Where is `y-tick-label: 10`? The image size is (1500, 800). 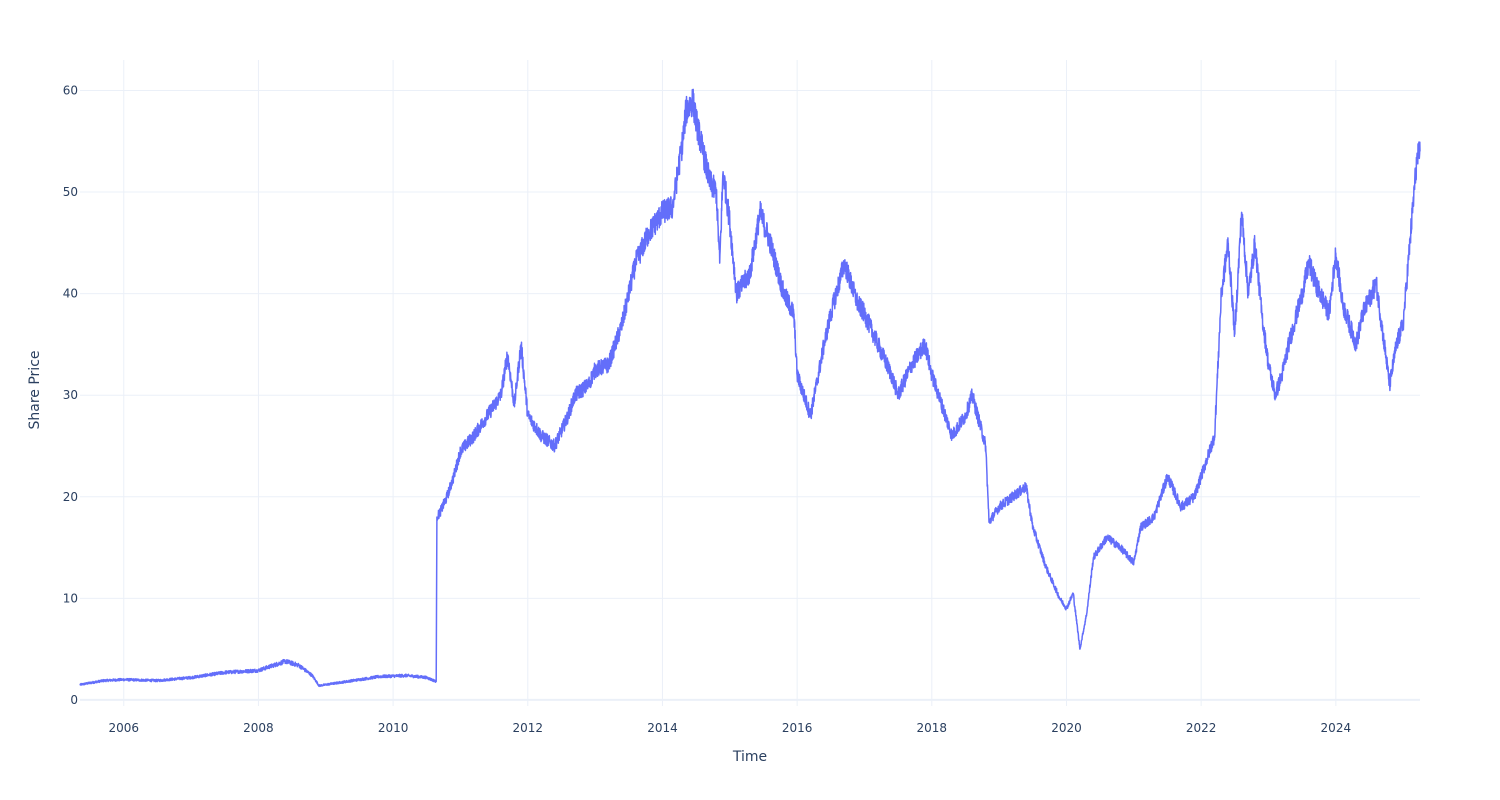
y-tick-label: 10 is located at coordinates (70, 598).